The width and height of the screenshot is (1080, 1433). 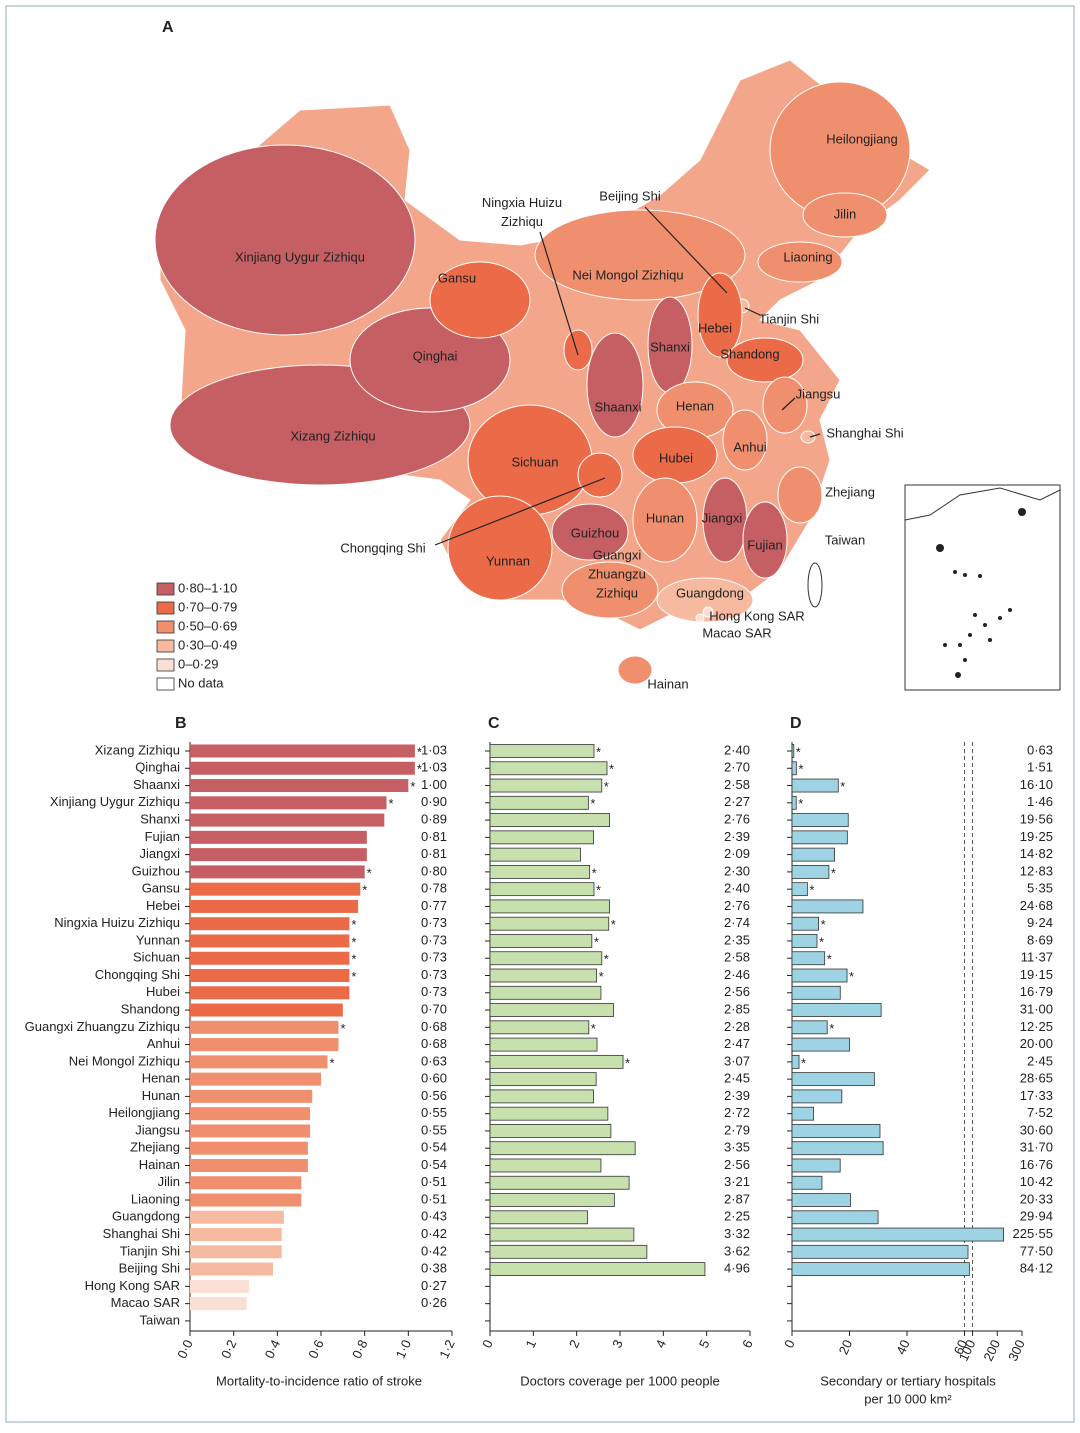 I want to click on x-axis-label: per 10 000 km², so click(x=908, y=1398).